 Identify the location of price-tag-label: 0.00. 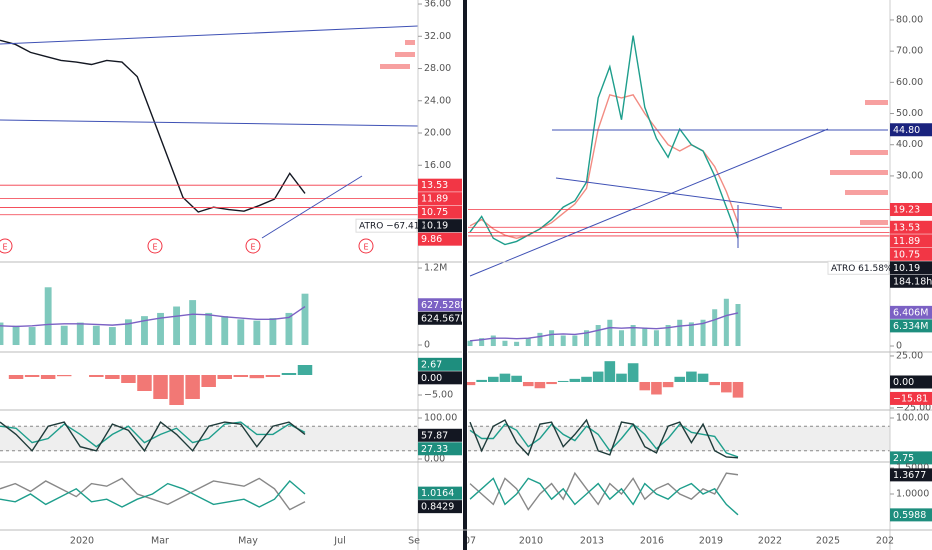
(431, 378).